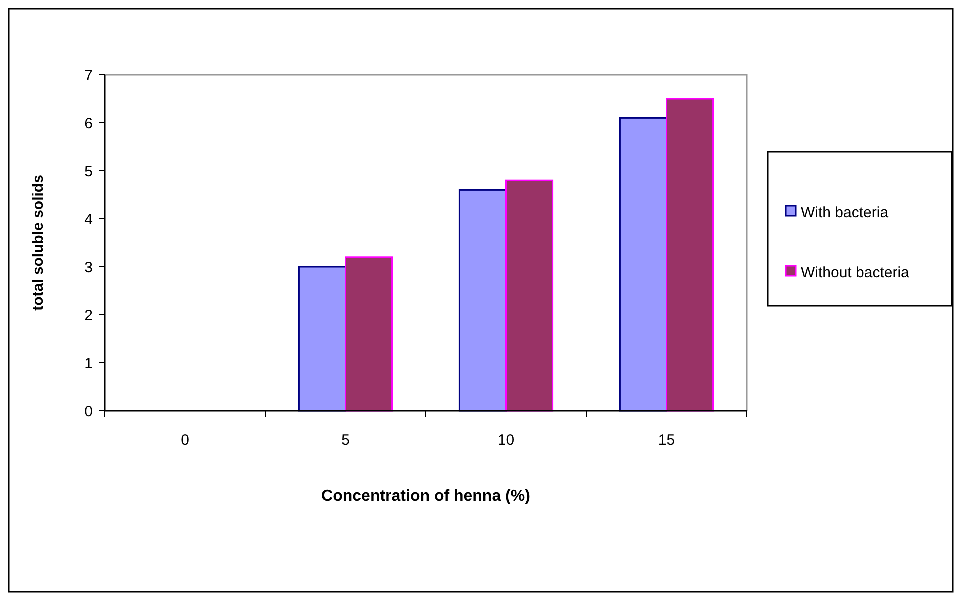  Describe the element at coordinates (185, 440) in the screenshot. I see `x-tick-label: 0` at that location.